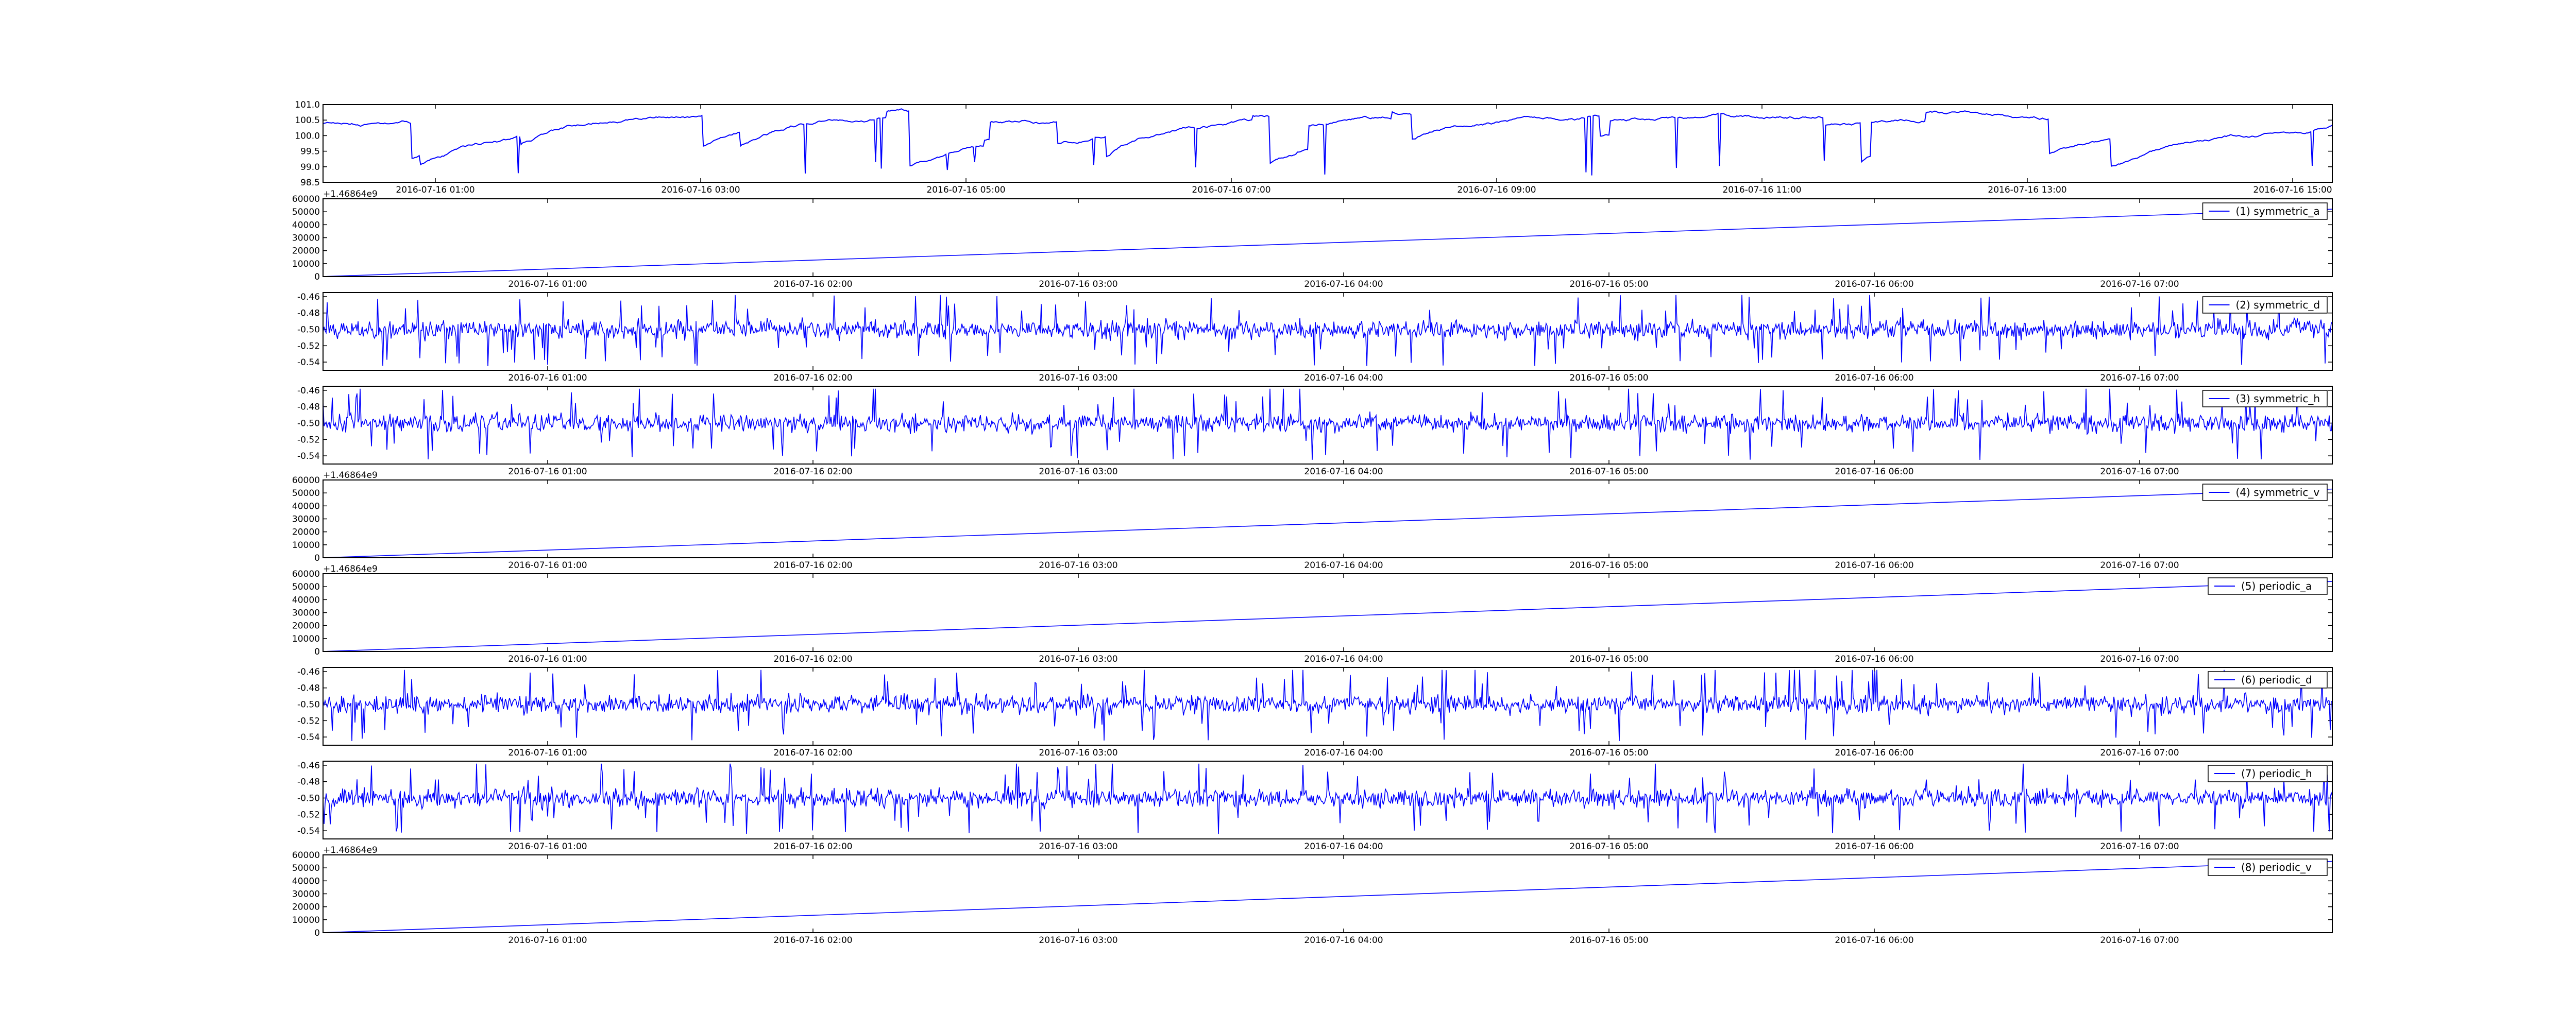 This screenshot has height=1030, width=2576. What do you see at coordinates (1761, 190) in the screenshot?
I see `x-tick-label: 2016-07-16 11:00` at bounding box center [1761, 190].